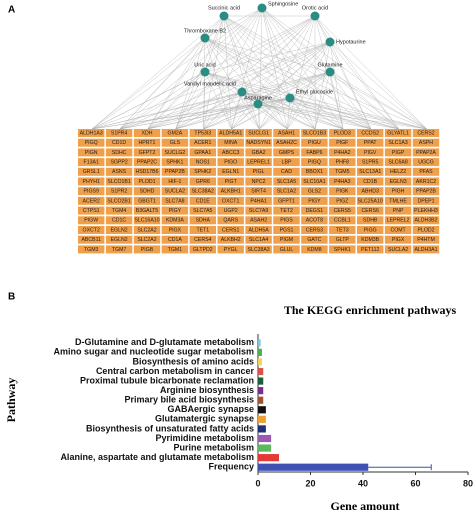 The width and height of the screenshot is (474, 514). I want to click on gene-label: PIGX, so click(398, 240).